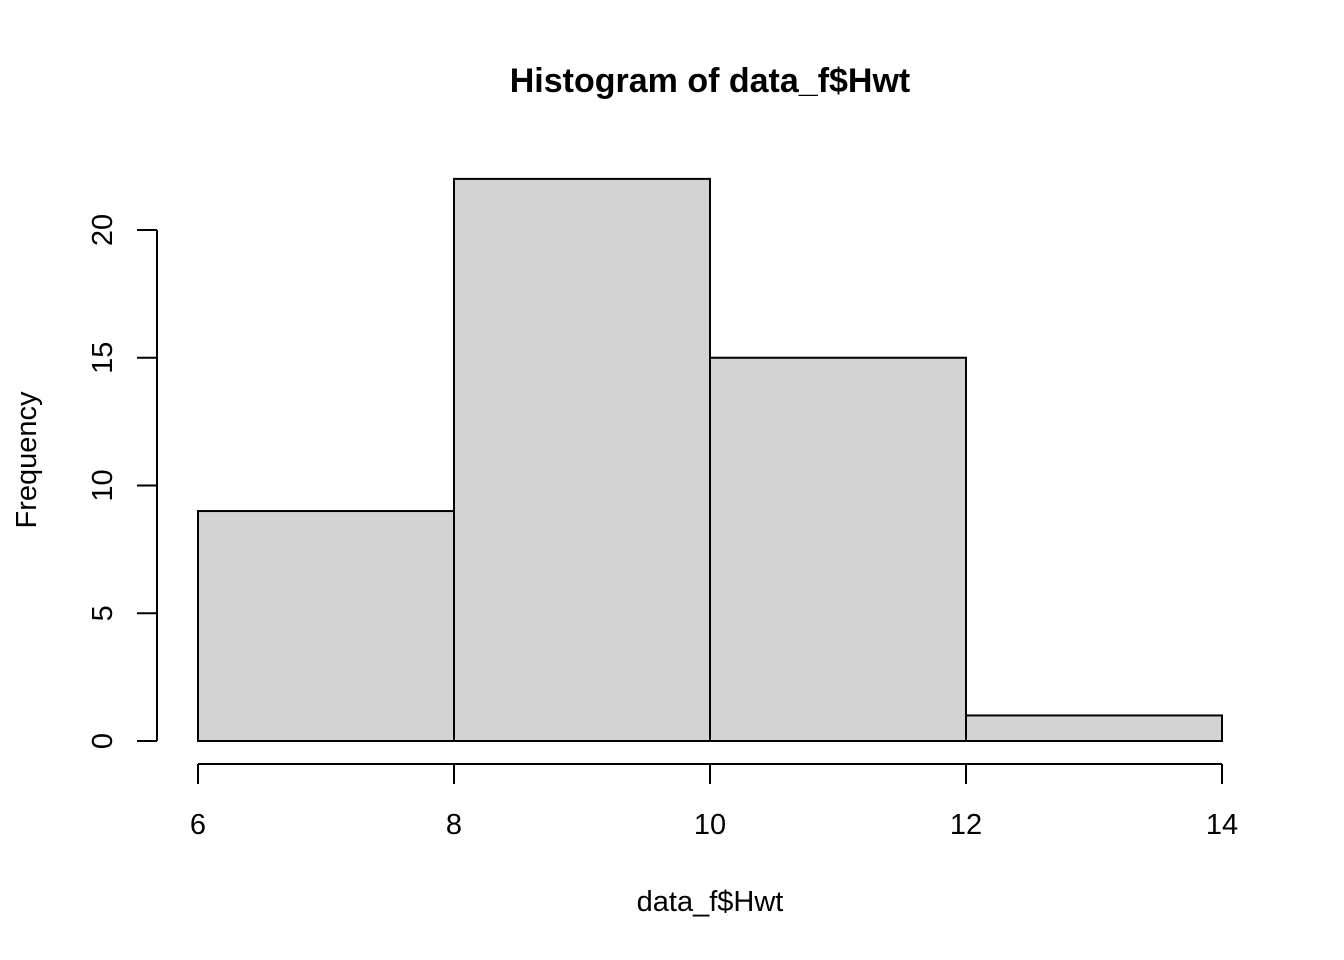 The image size is (1344, 960). What do you see at coordinates (103, 485) in the screenshot?
I see `y-tick-label: 10` at bounding box center [103, 485].